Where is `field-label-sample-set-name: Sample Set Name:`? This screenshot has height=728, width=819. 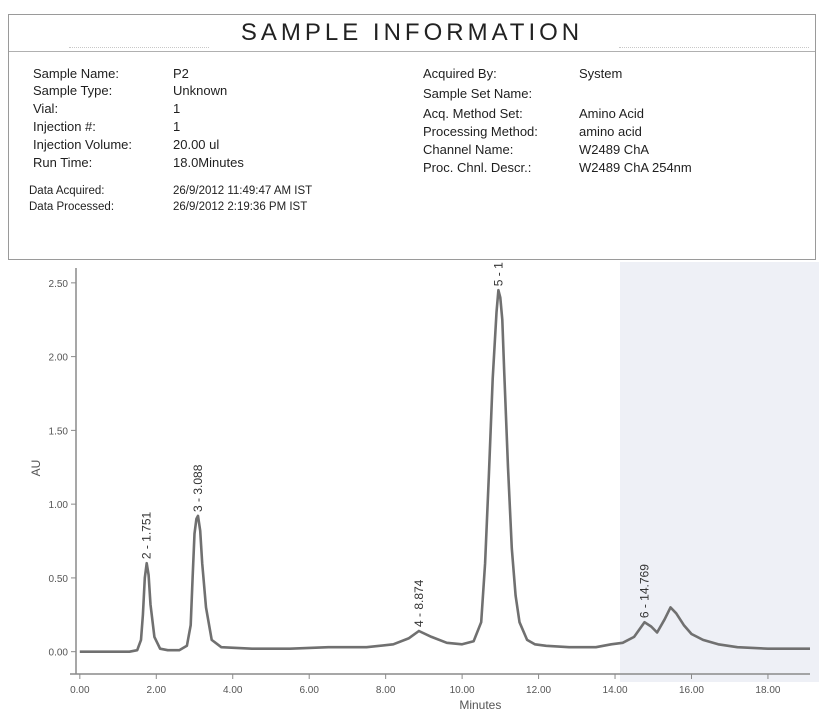 field-label-sample-set-name: Sample Set Name: is located at coordinates (478, 93).